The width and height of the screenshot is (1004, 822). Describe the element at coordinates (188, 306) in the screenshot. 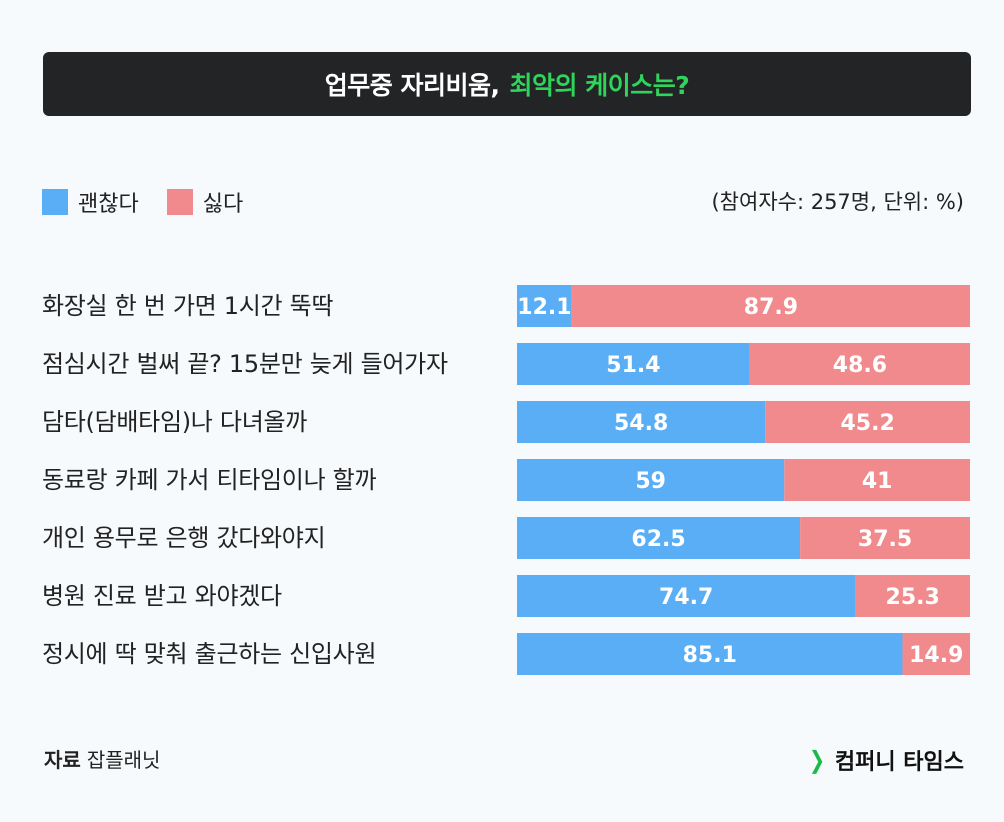

I see `category-label: 화장실 한 번 가면 1시간 뚝딱` at that location.